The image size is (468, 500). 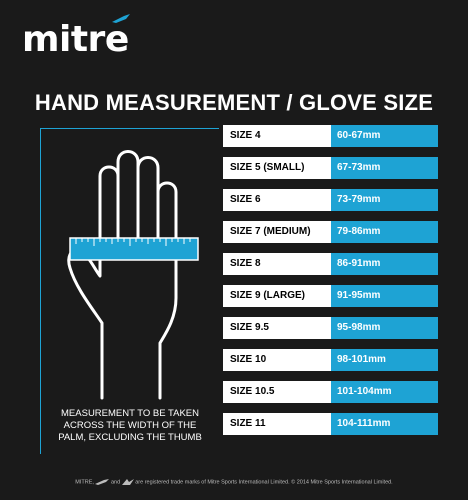 I want to click on size-label: SIZE 8, so click(x=277, y=264).